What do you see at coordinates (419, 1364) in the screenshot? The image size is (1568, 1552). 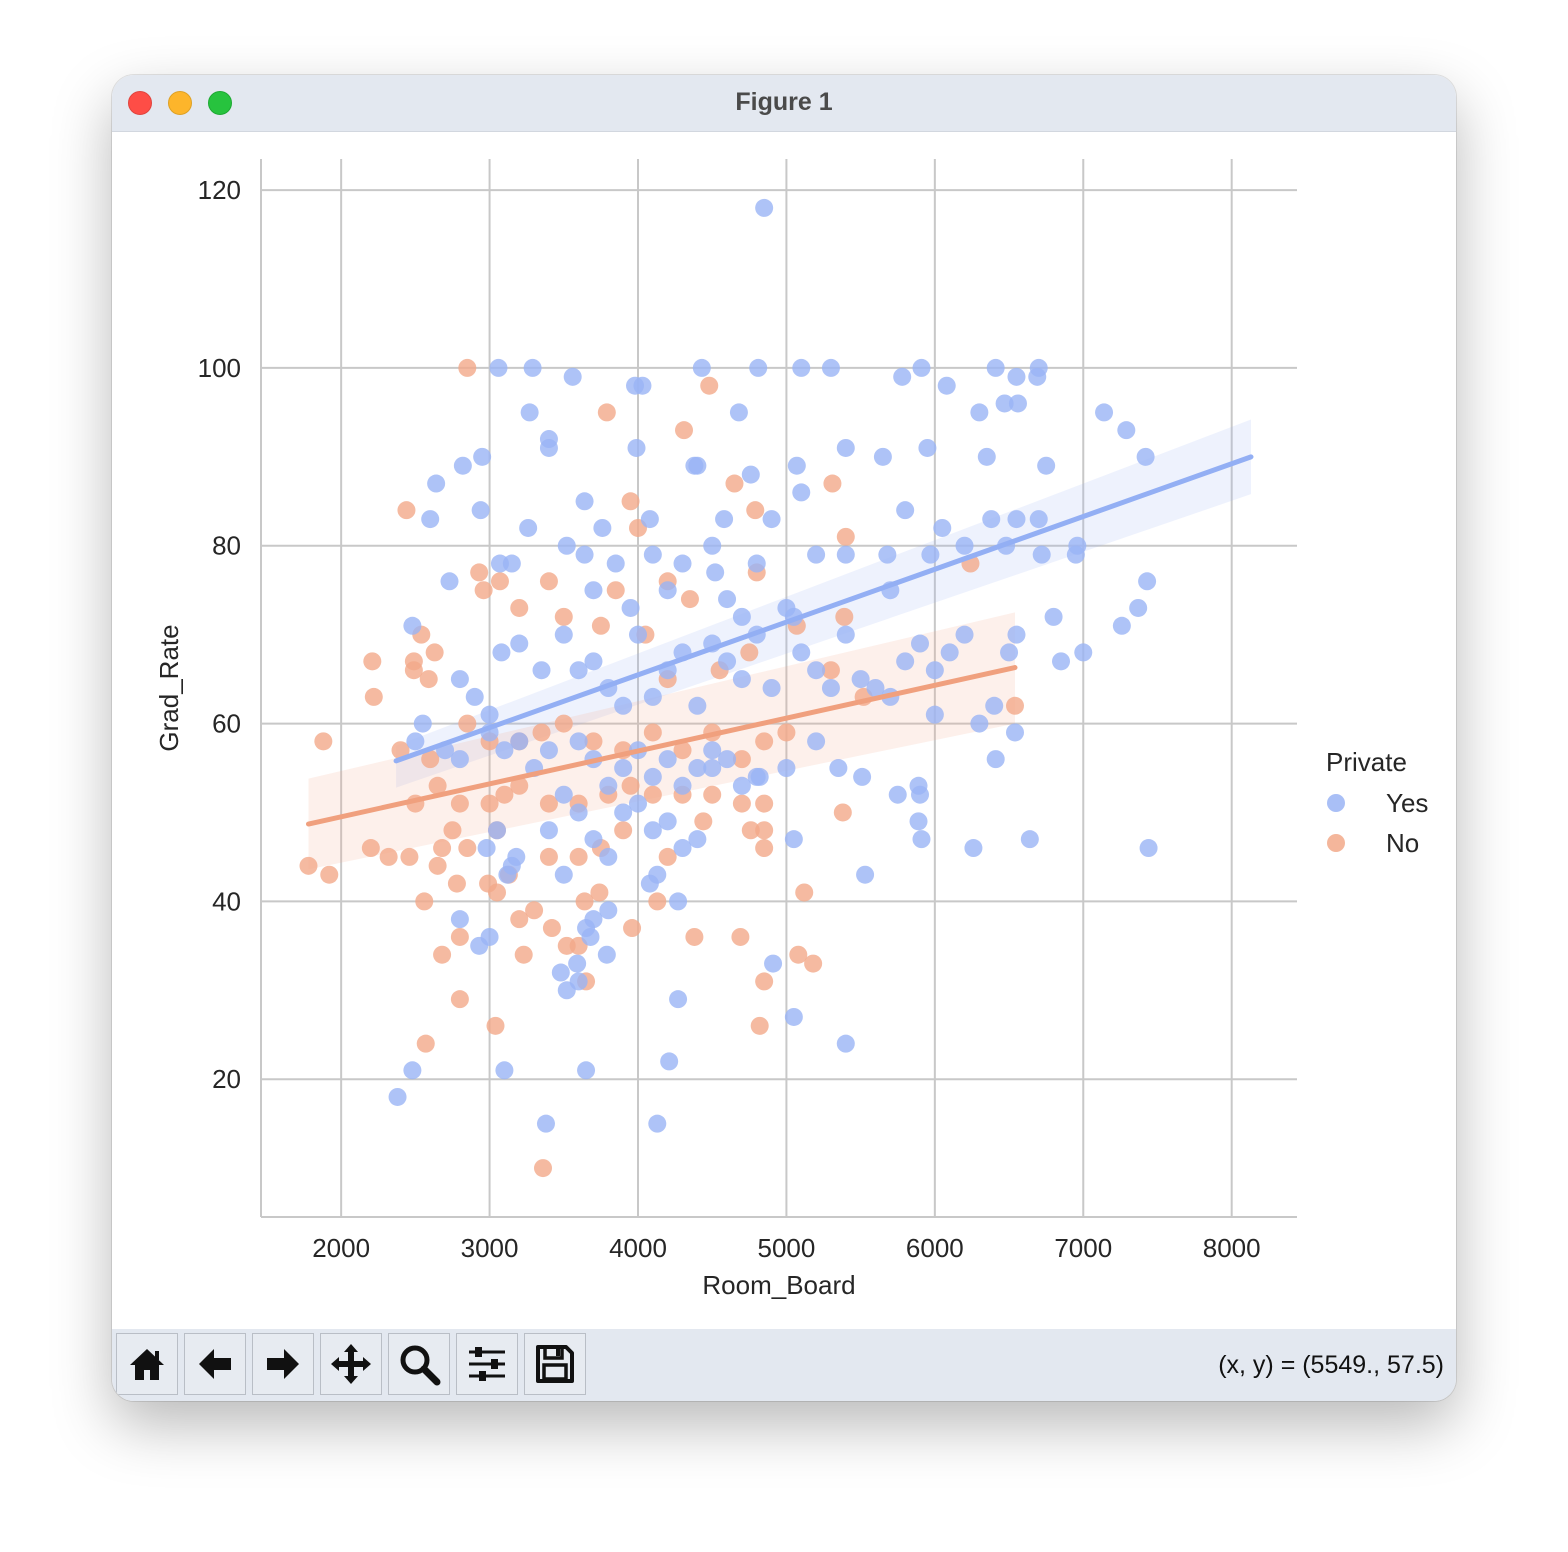 I see `zoom-button` at bounding box center [419, 1364].